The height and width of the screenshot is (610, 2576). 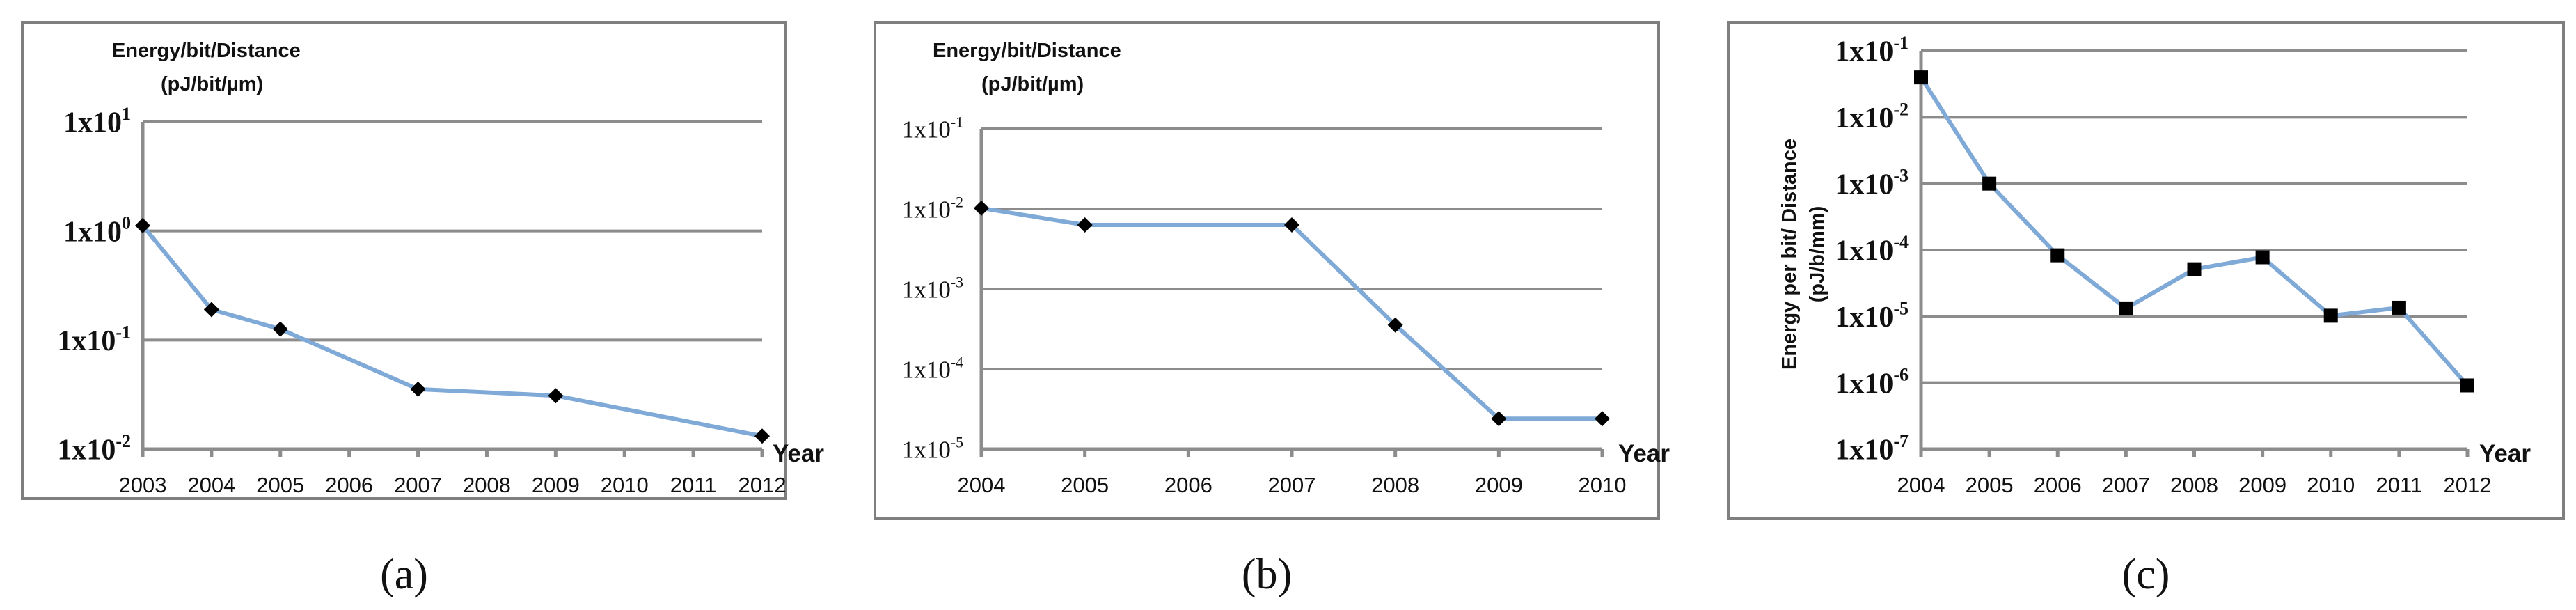 What do you see at coordinates (1901, 375) in the screenshot?
I see `y-tick-exponent: -6` at bounding box center [1901, 375].